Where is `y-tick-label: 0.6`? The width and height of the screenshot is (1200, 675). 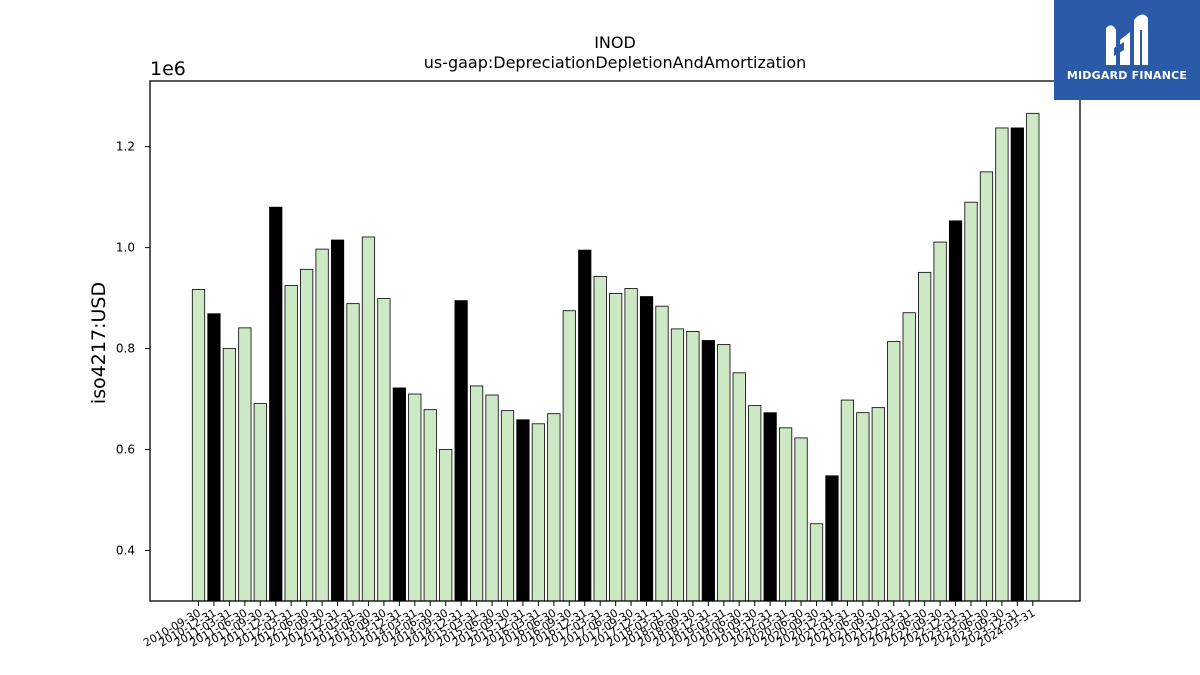
y-tick-label: 0.6 is located at coordinates (125, 450).